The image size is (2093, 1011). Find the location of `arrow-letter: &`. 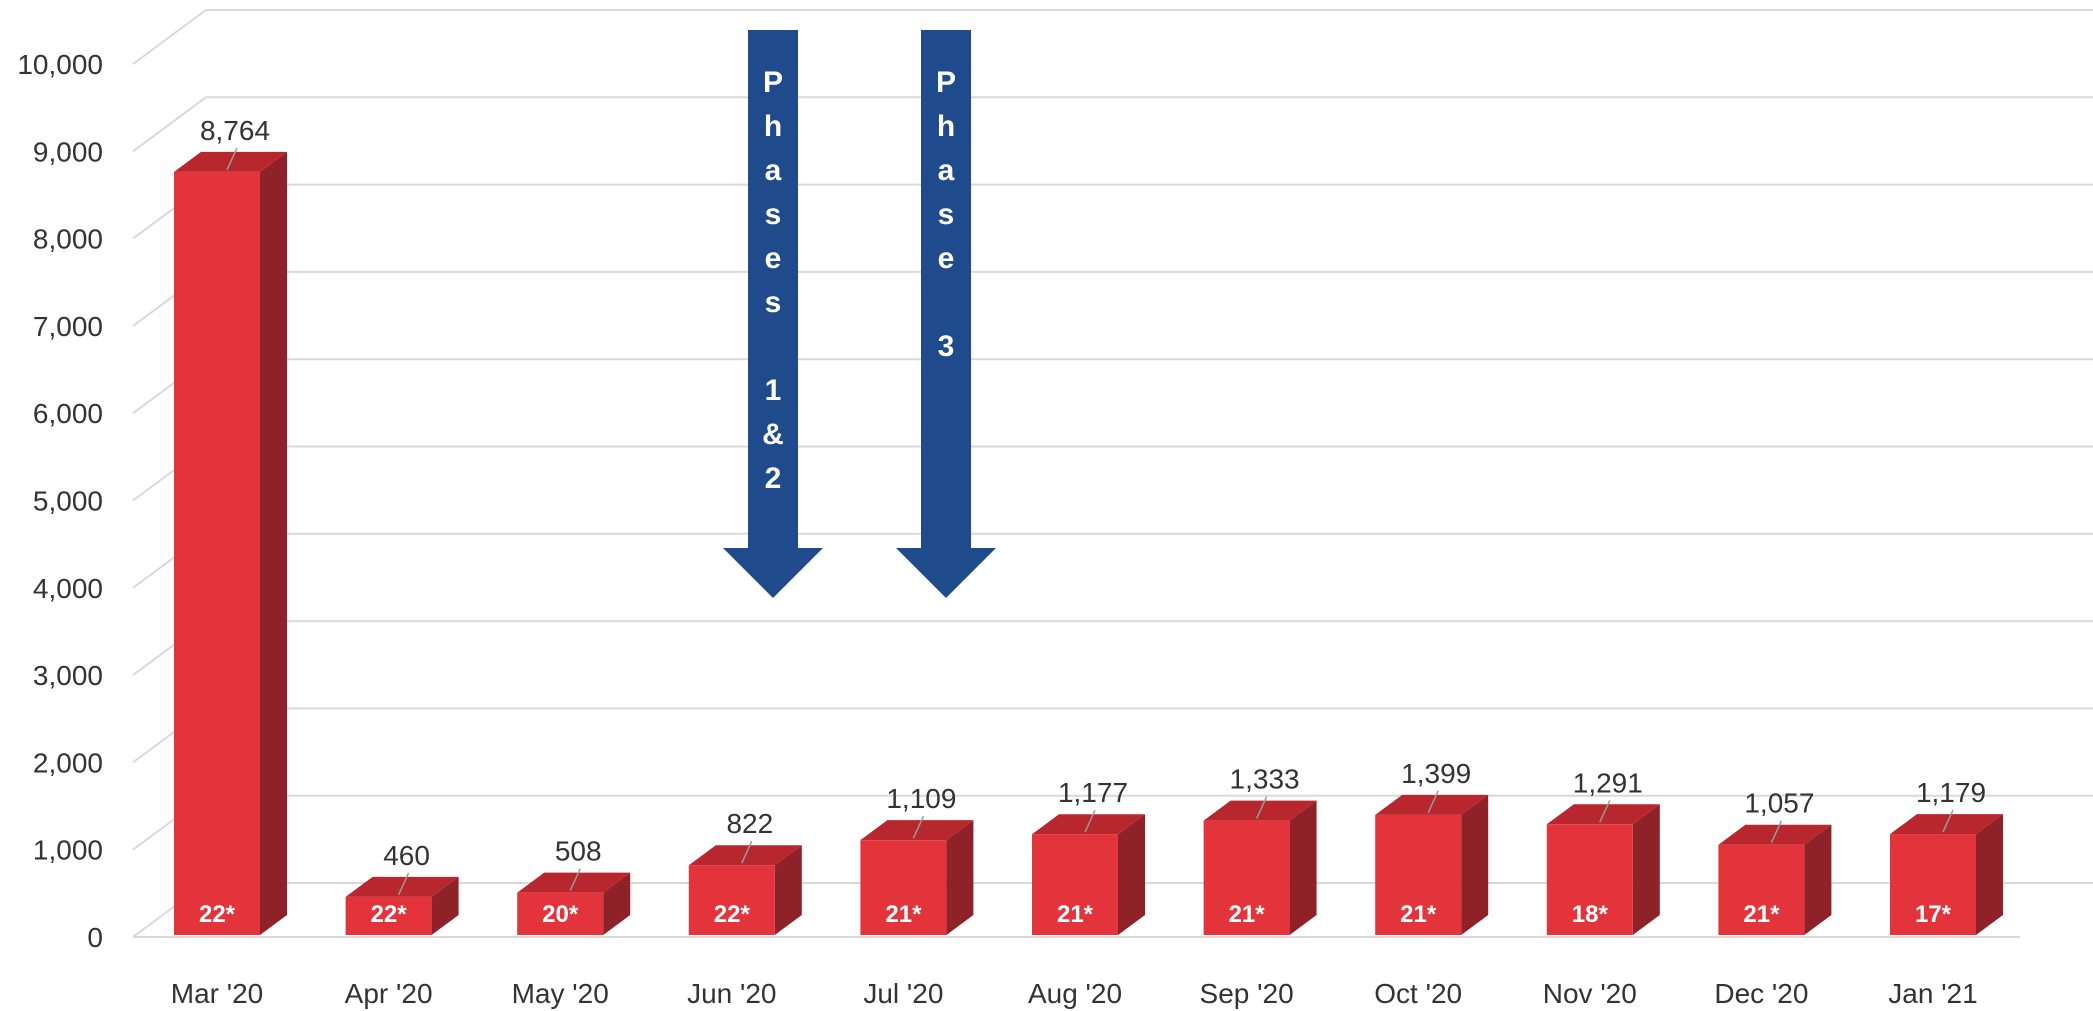

arrow-letter: & is located at coordinates (773, 434).